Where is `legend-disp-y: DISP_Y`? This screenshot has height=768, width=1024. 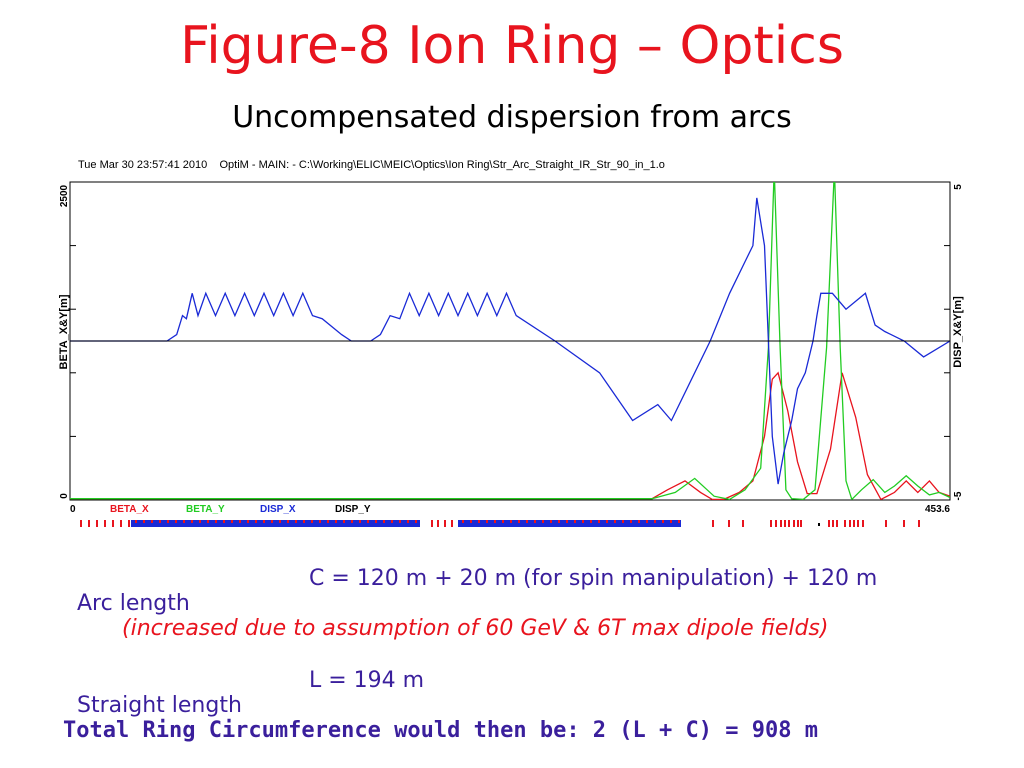 legend-disp-y: DISP_Y is located at coordinates (353, 509).